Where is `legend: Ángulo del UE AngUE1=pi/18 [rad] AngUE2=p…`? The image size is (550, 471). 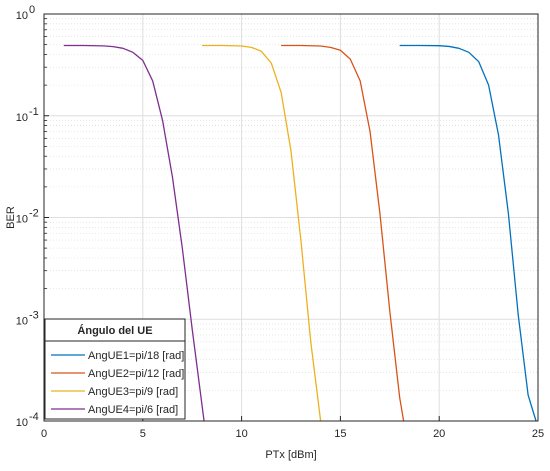 legend: Ángulo del UE AngUE1=pi/18 [rad] AngUE2=p… is located at coordinates (115, 369).